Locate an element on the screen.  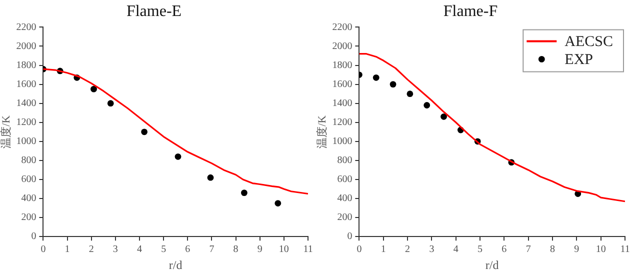
chart-title: Flame-F is located at coordinates (470, 11).